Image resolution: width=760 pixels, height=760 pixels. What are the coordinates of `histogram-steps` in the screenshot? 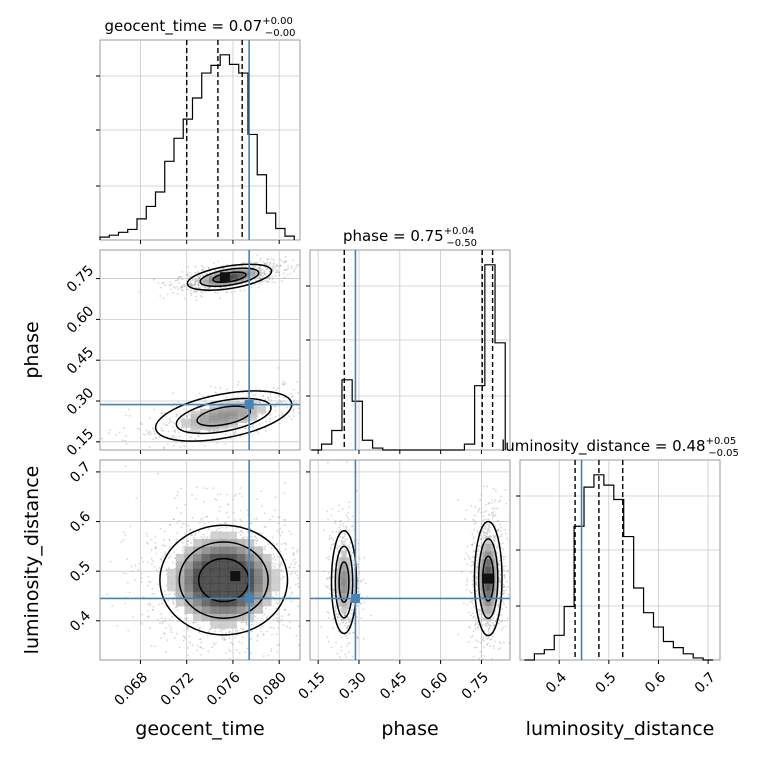 It's located at (197, 147).